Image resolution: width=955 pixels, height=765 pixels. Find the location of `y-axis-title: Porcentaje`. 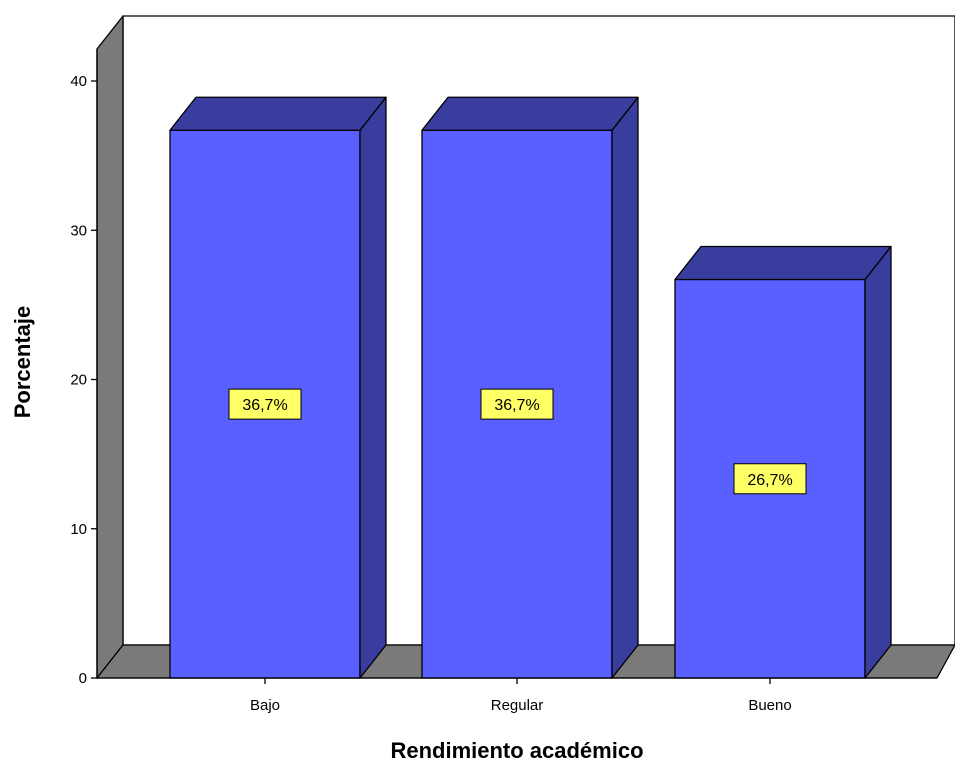

y-axis-title: Porcentaje is located at coordinates (22, 362).